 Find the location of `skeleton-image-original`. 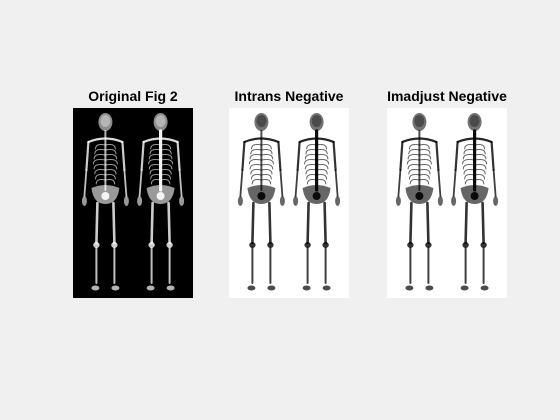

skeleton-image-original is located at coordinates (133, 203).